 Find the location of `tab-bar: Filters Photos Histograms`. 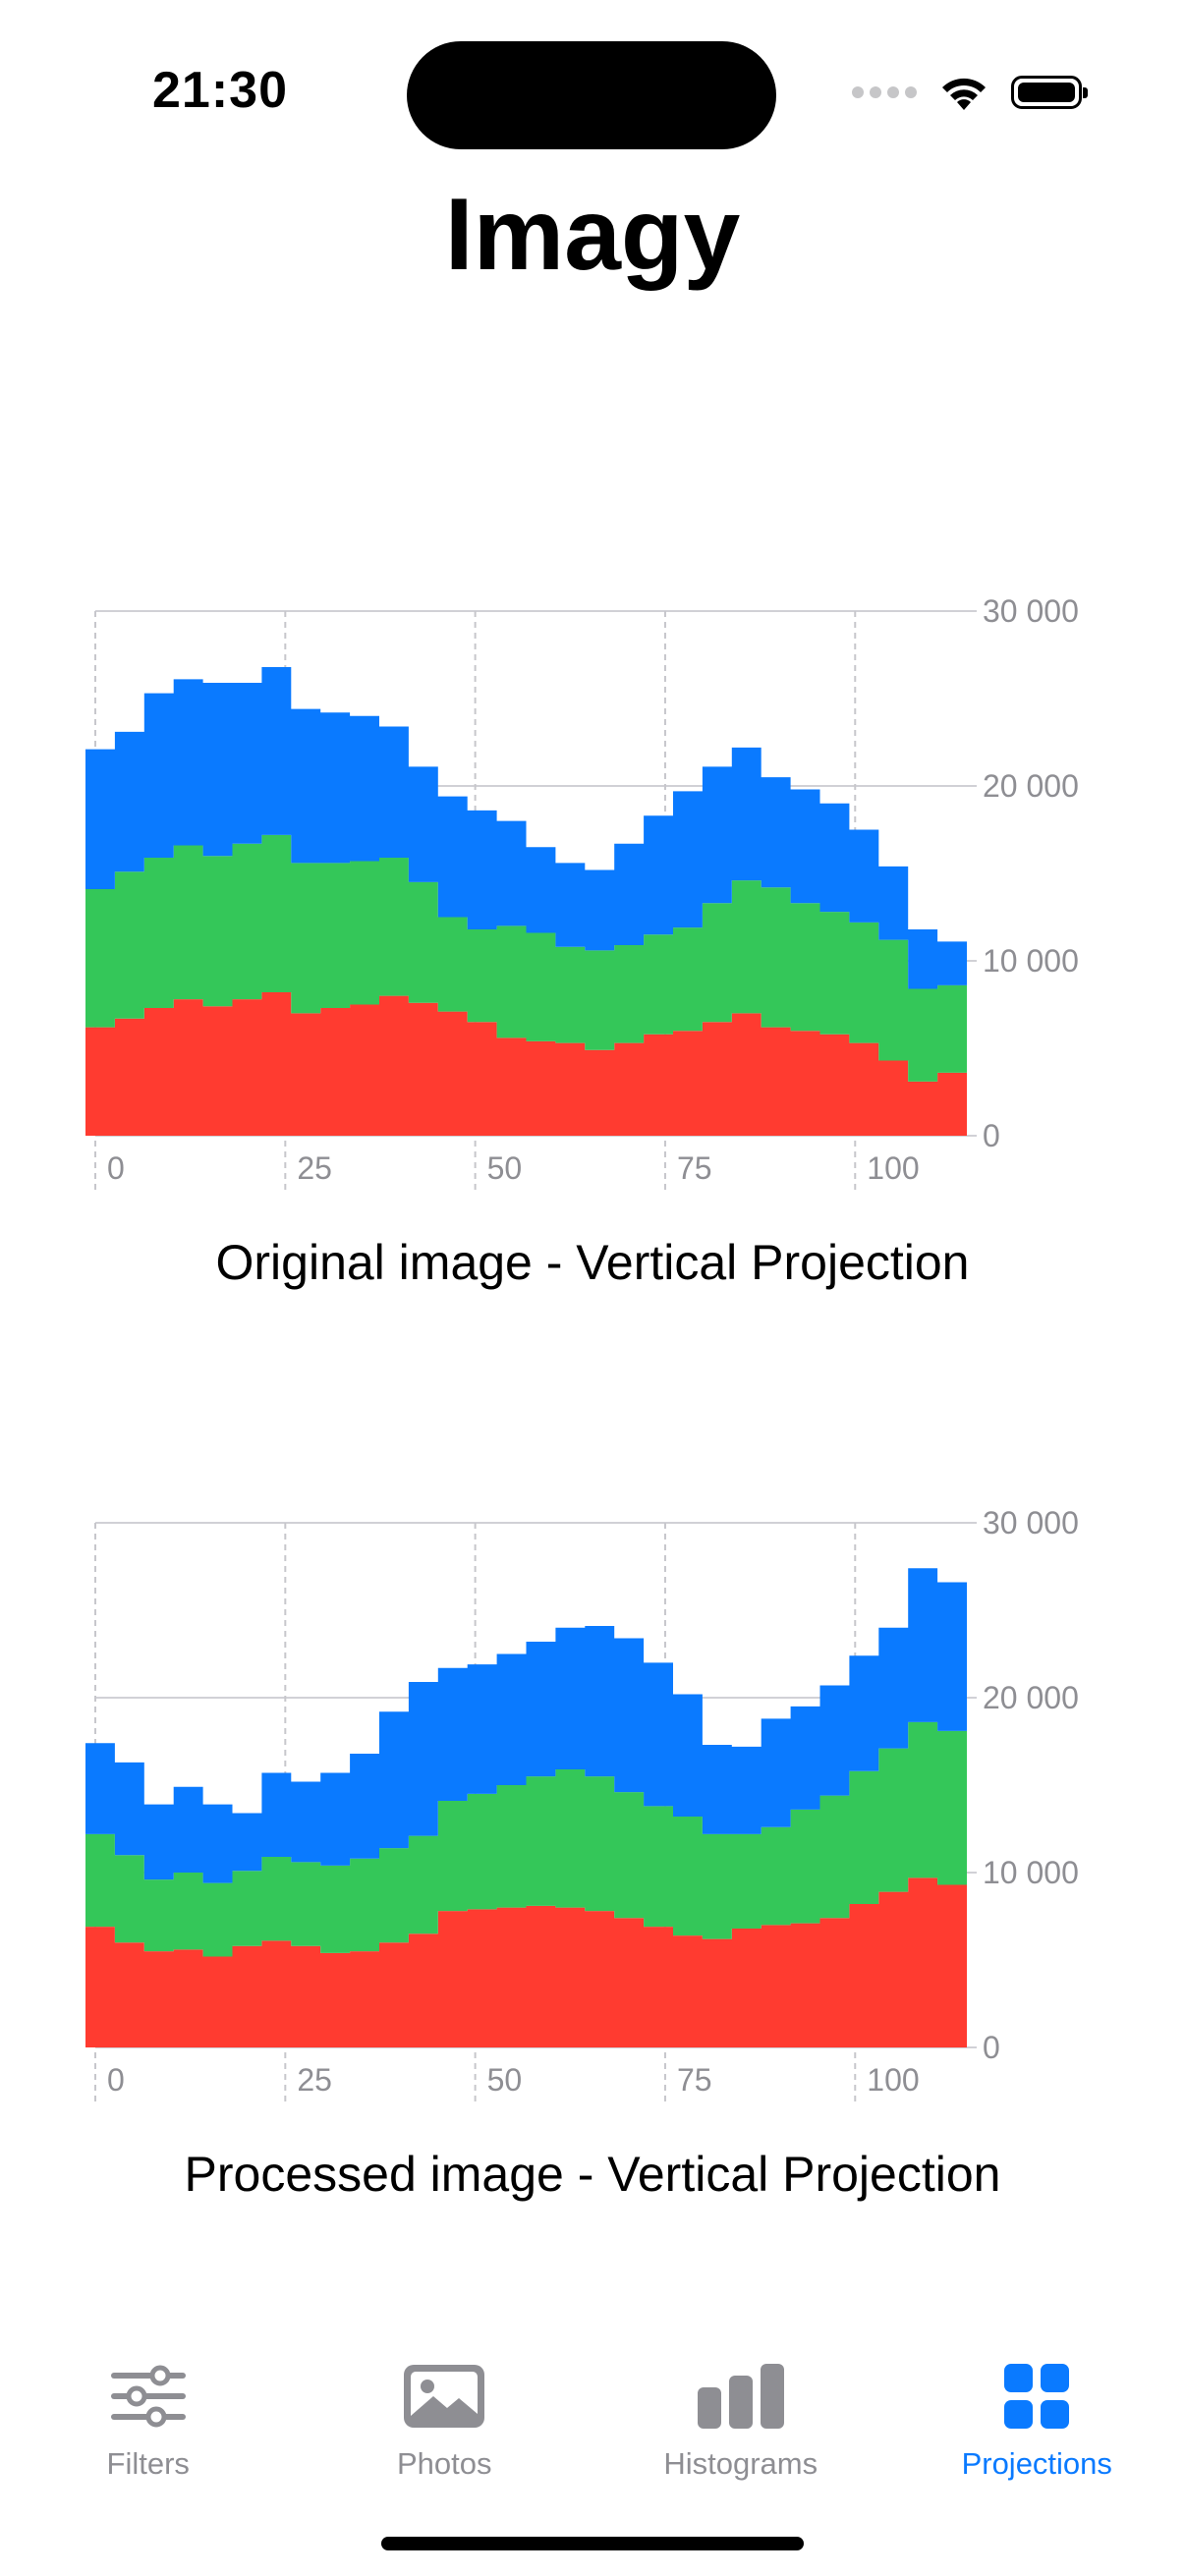

tab-bar: Filters Photos Histograms is located at coordinates (592, 2407).